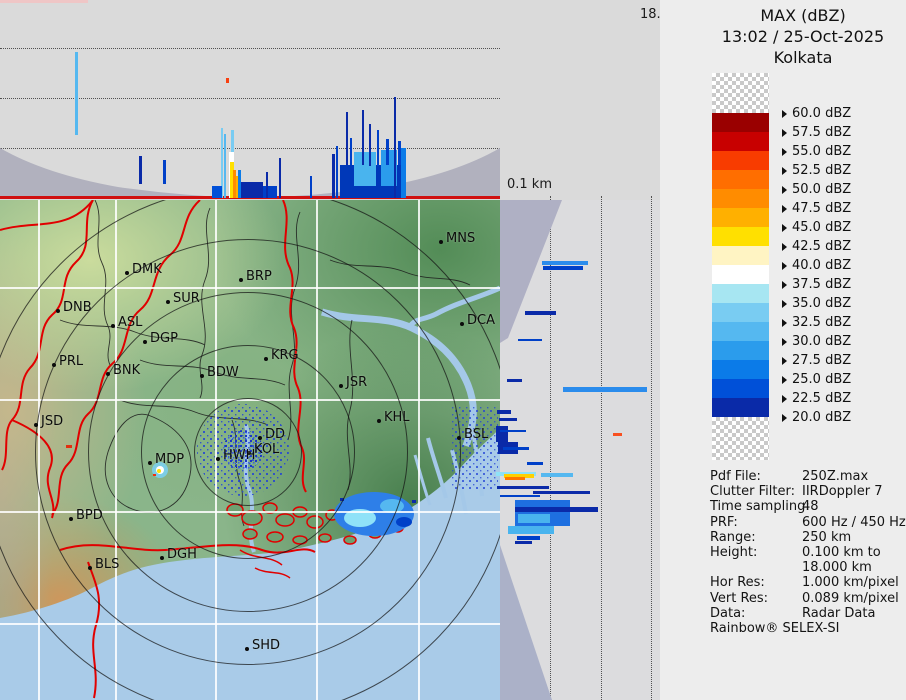 The height and width of the screenshot is (700, 906). What do you see at coordinates (810, 507) in the screenshot?
I see `metadata-value: 48` at bounding box center [810, 507].